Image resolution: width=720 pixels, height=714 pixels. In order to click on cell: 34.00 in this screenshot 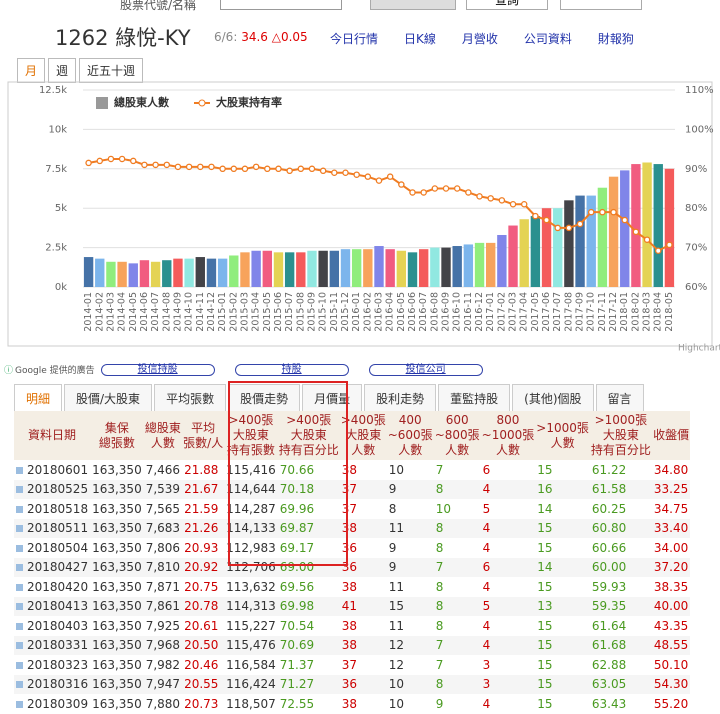, I will do `click(671, 548)`.